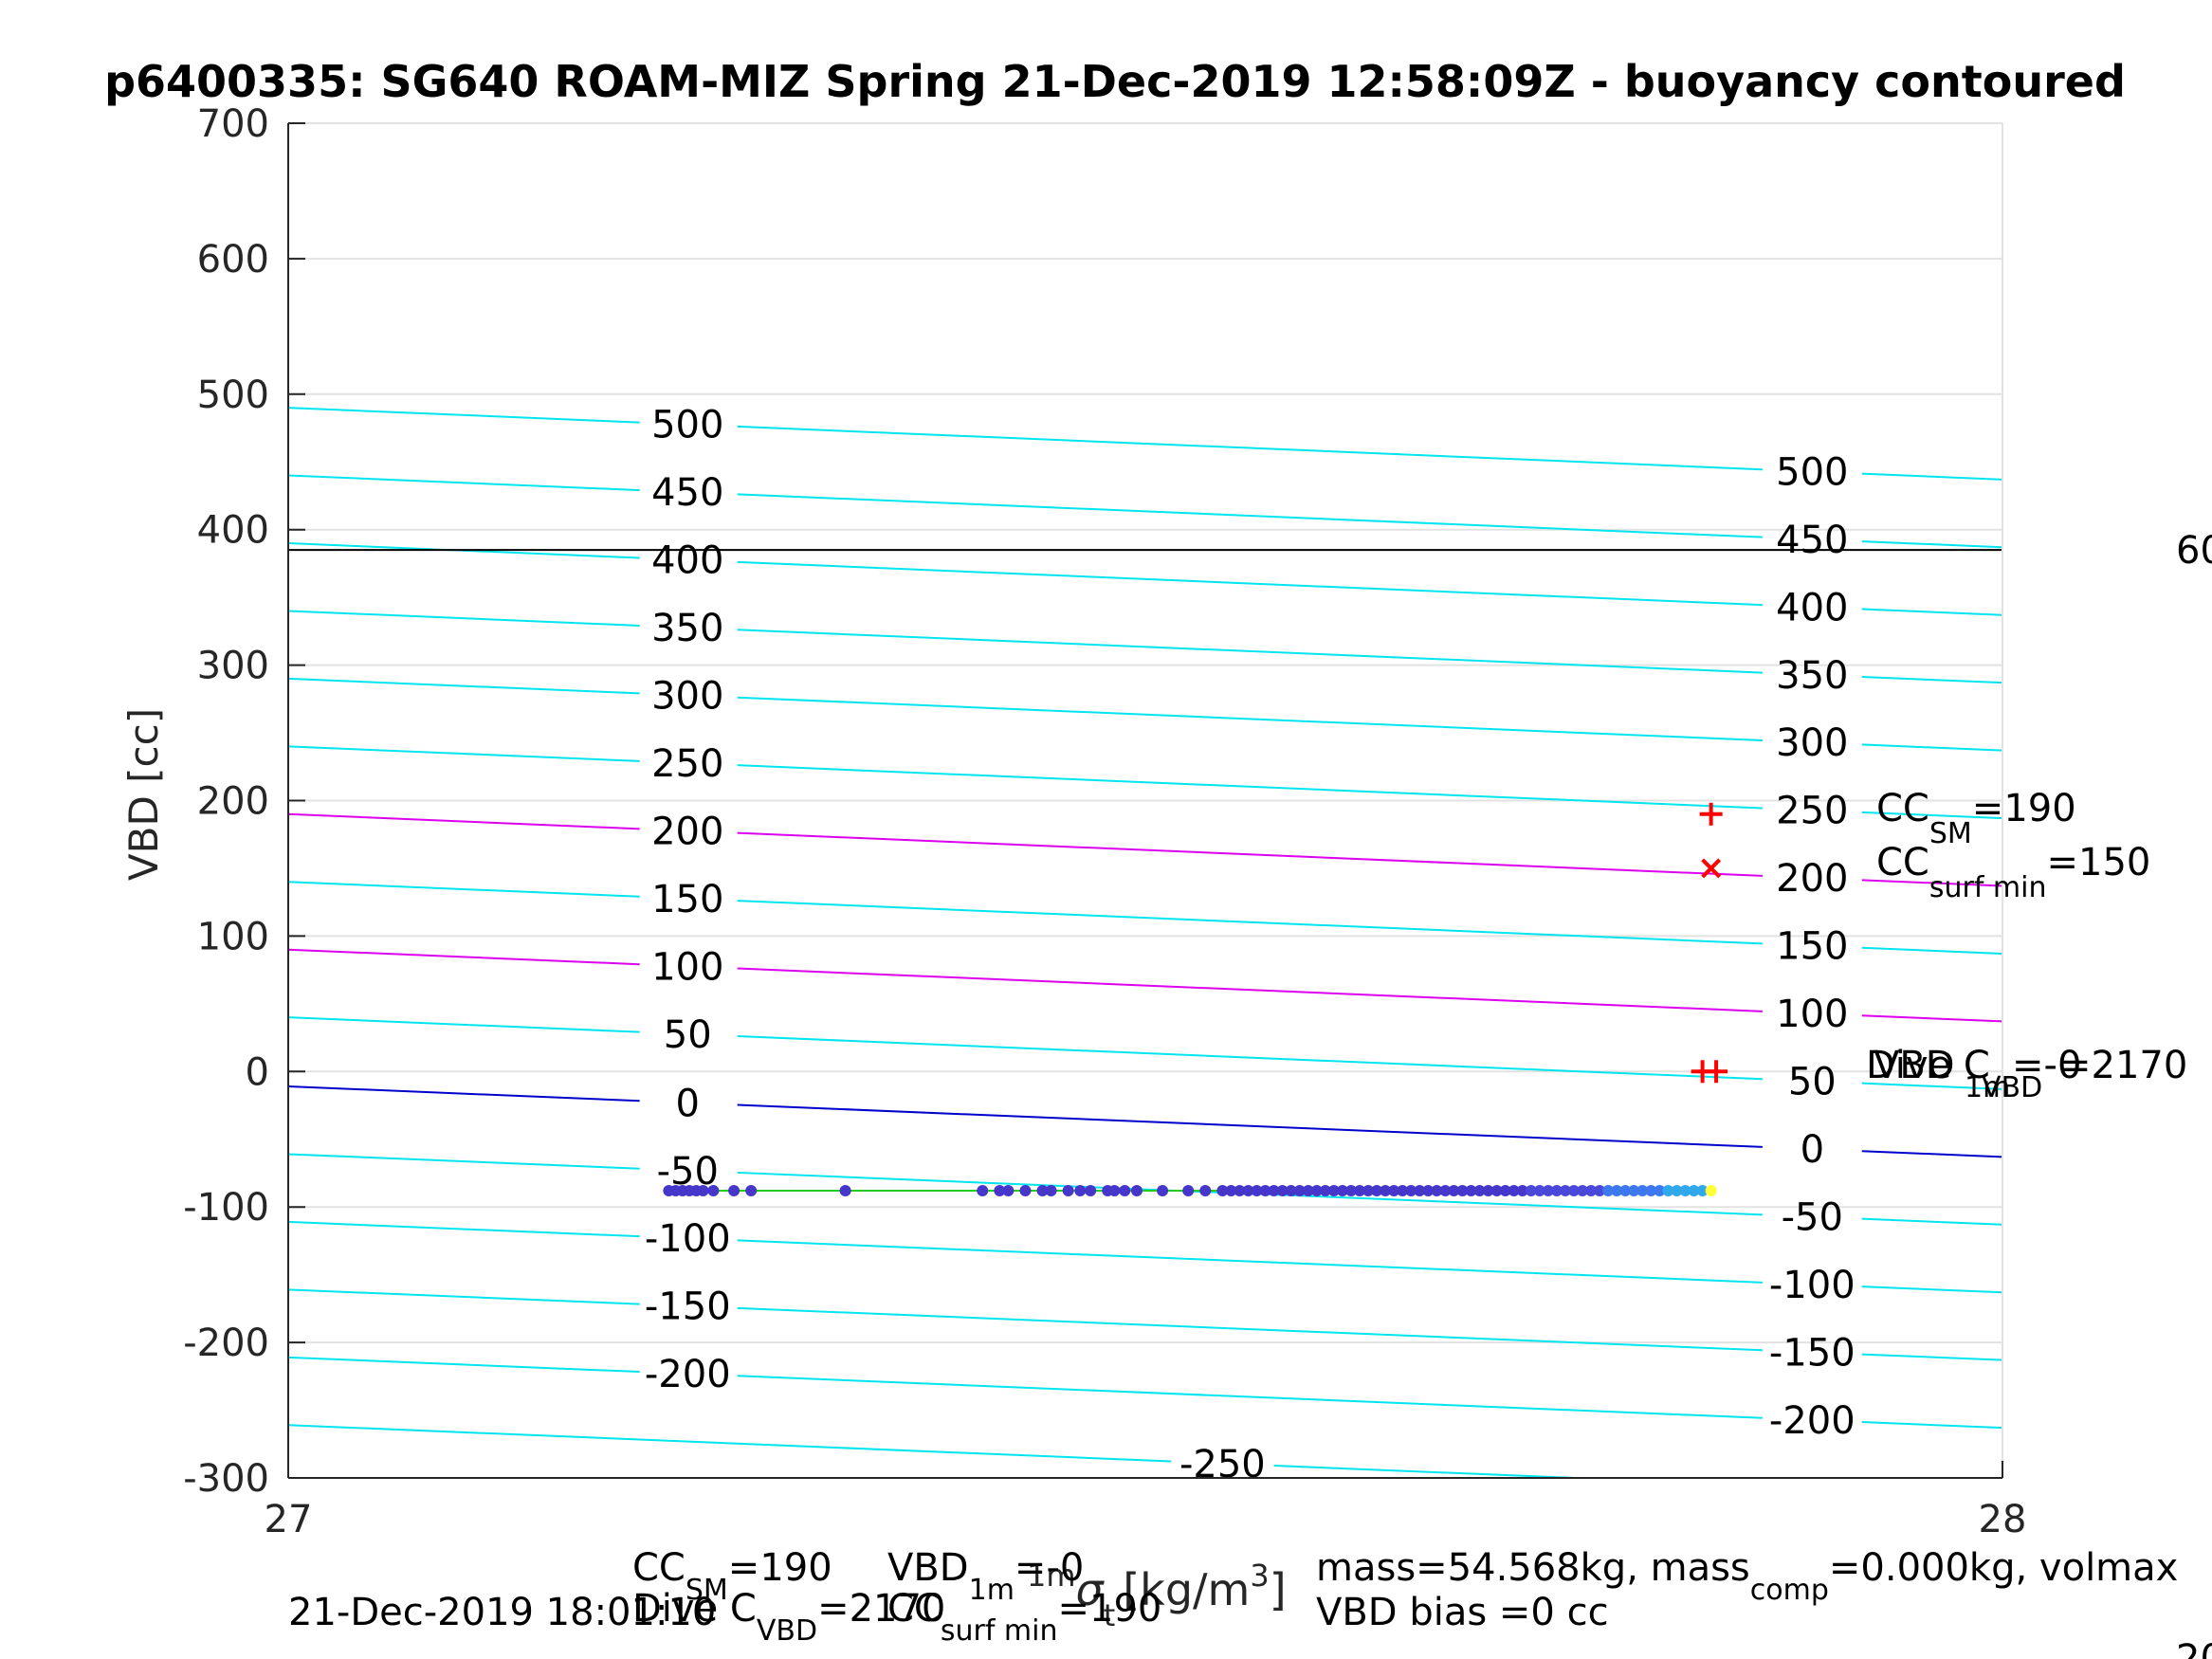 The width and height of the screenshot is (2212, 1659). What do you see at coordinates (1812, 472) in the screenshot?
I see `contour-label: 500` at bounding box center [1812, 472].